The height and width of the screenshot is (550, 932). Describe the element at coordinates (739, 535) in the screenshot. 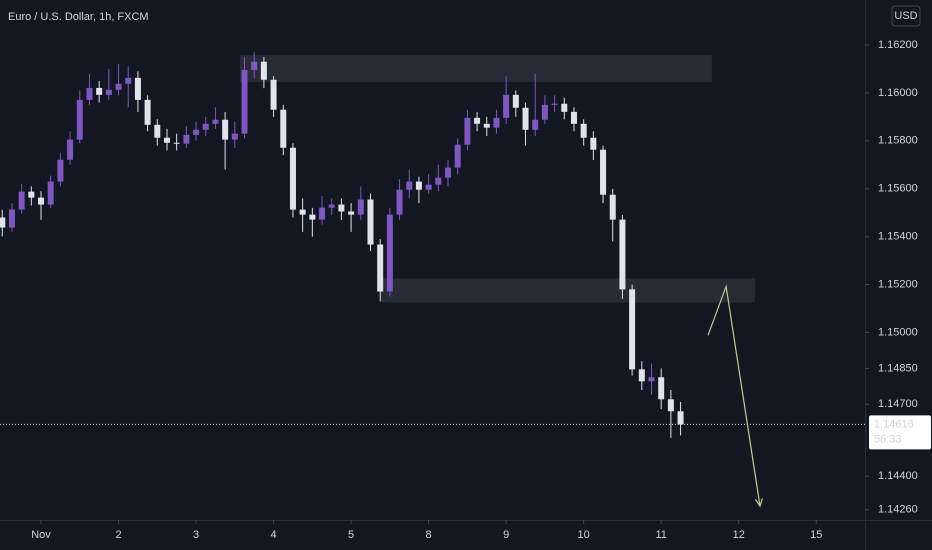

I see `x-tick-label: 12` at that location.